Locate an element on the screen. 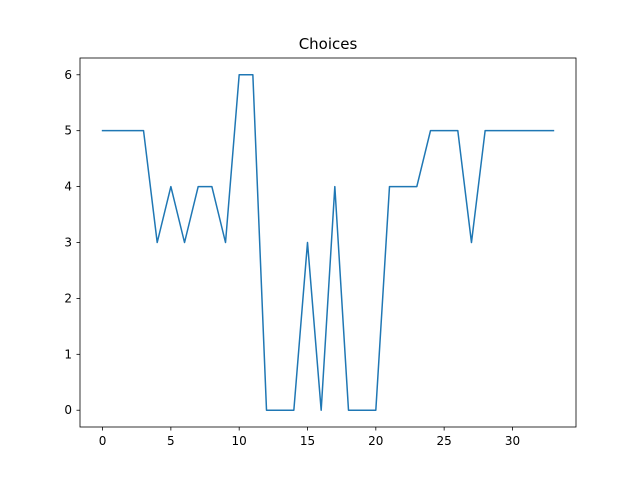  x-tick-label: 0 is located at coordinates (103, 441).